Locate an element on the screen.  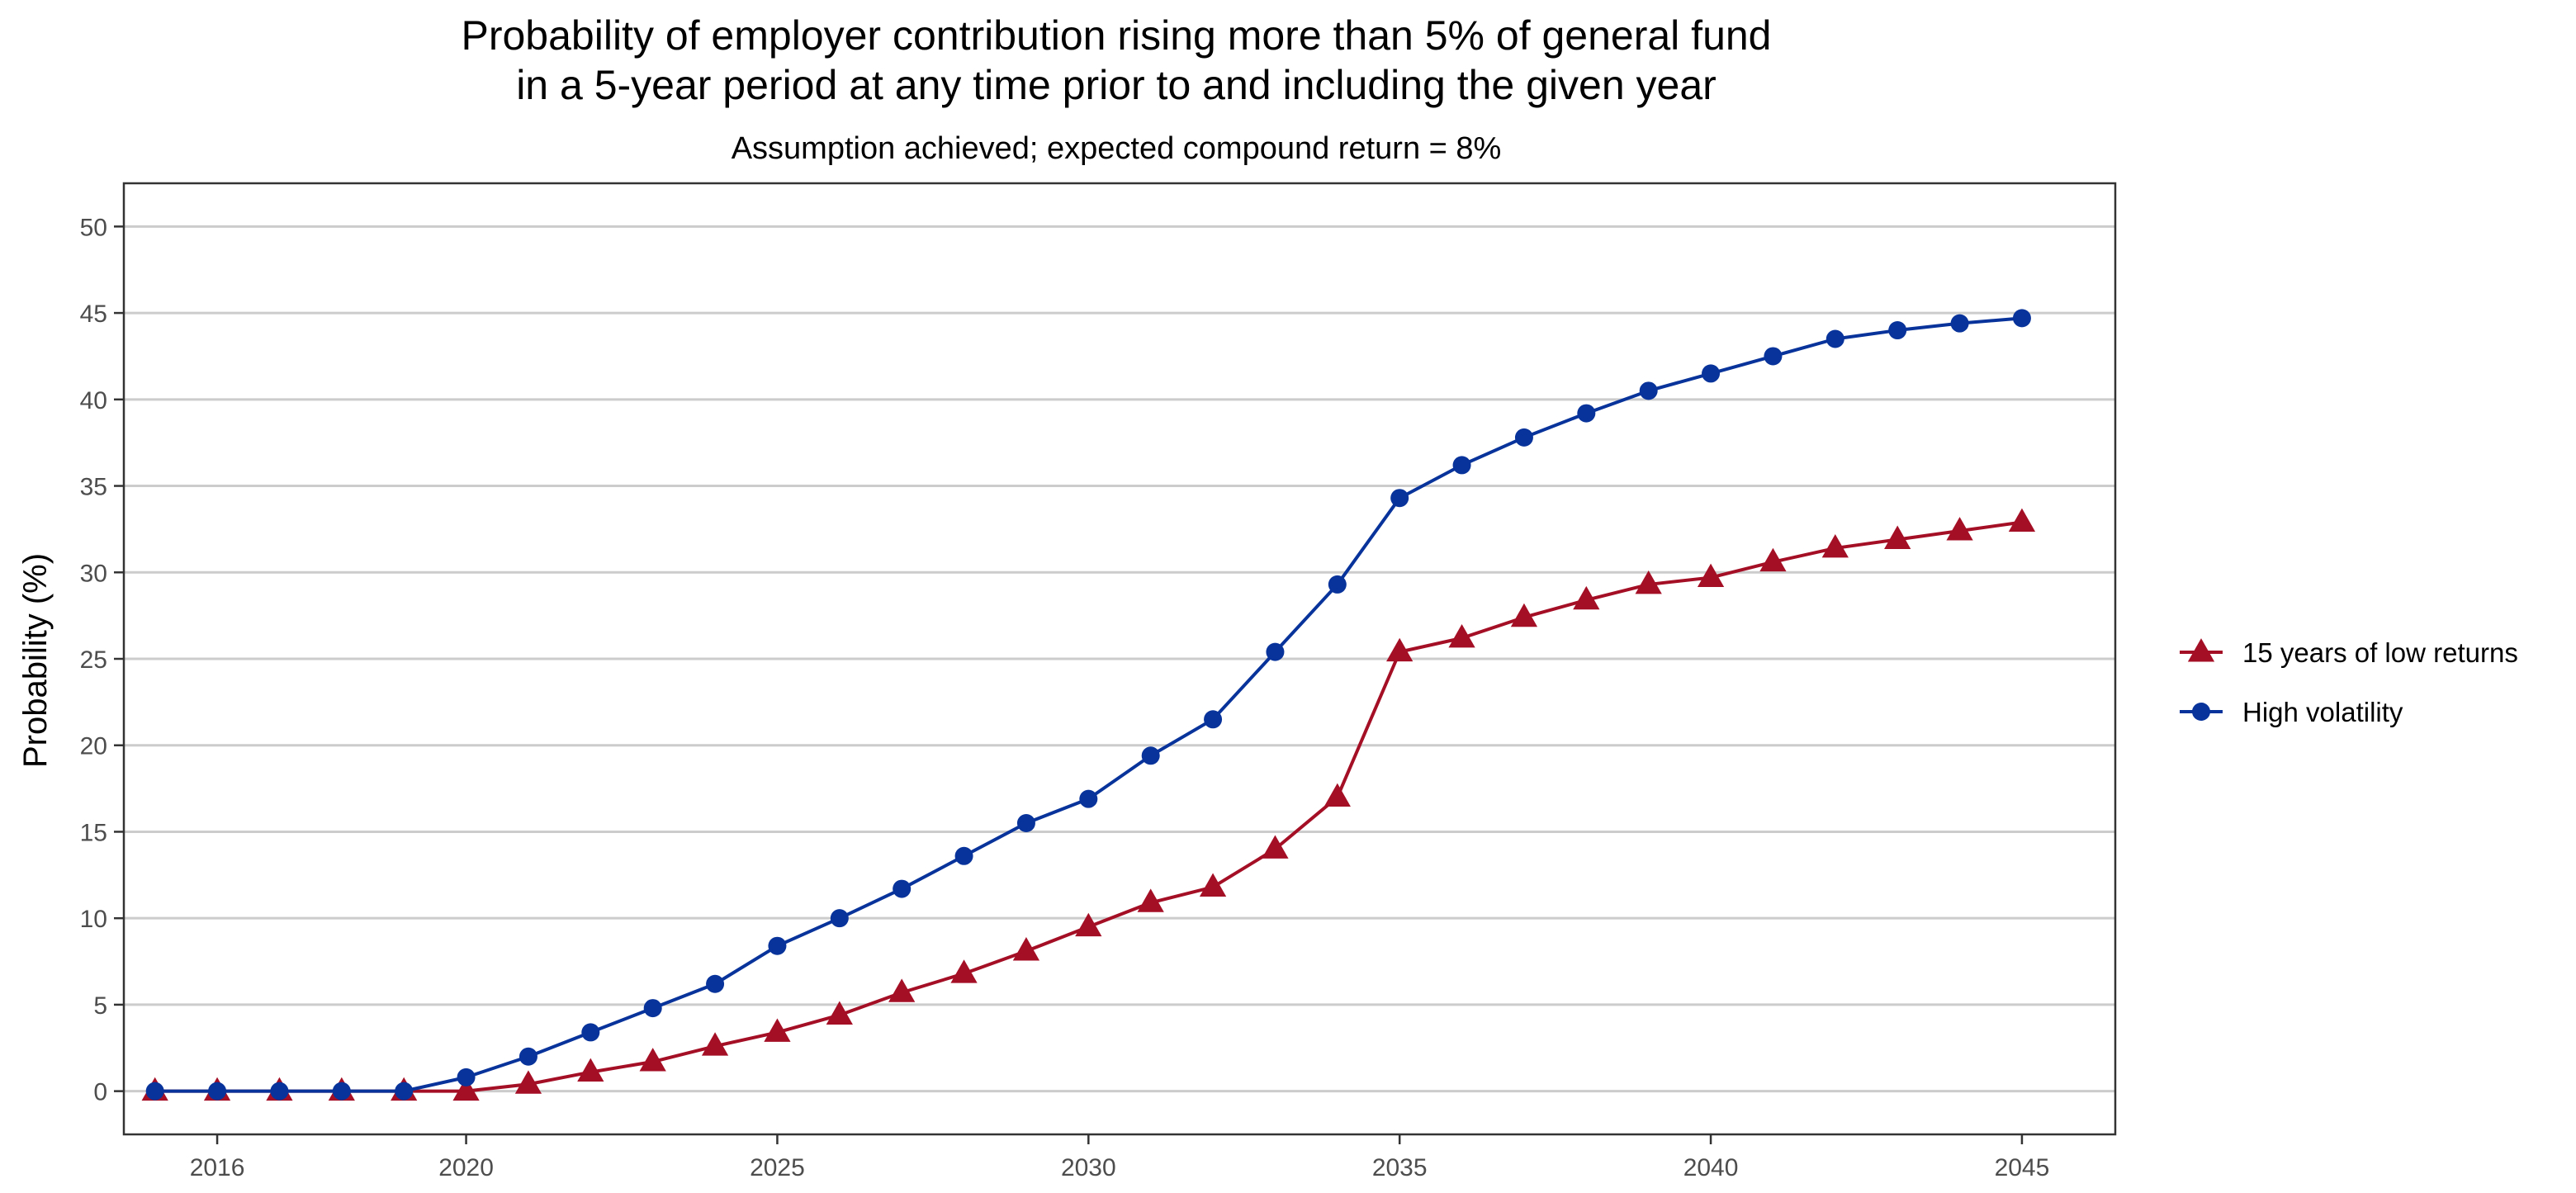
y-tick-label: 20 is located at coordinates (93, 746).